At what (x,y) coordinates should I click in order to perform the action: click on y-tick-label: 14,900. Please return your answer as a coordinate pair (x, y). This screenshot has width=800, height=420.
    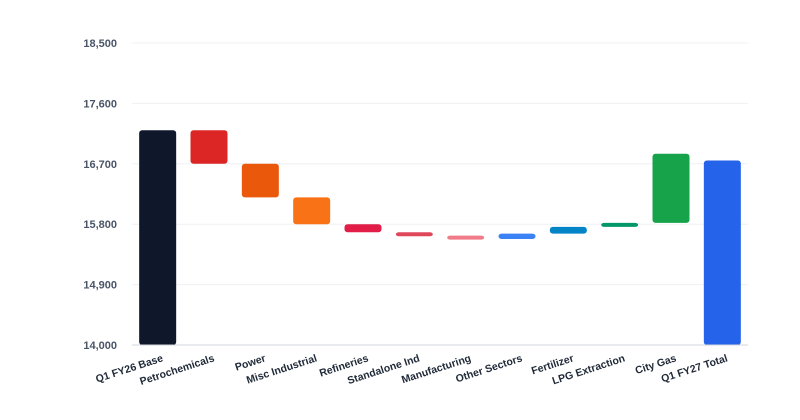
    Looking at the image, I should click on (100, 286).